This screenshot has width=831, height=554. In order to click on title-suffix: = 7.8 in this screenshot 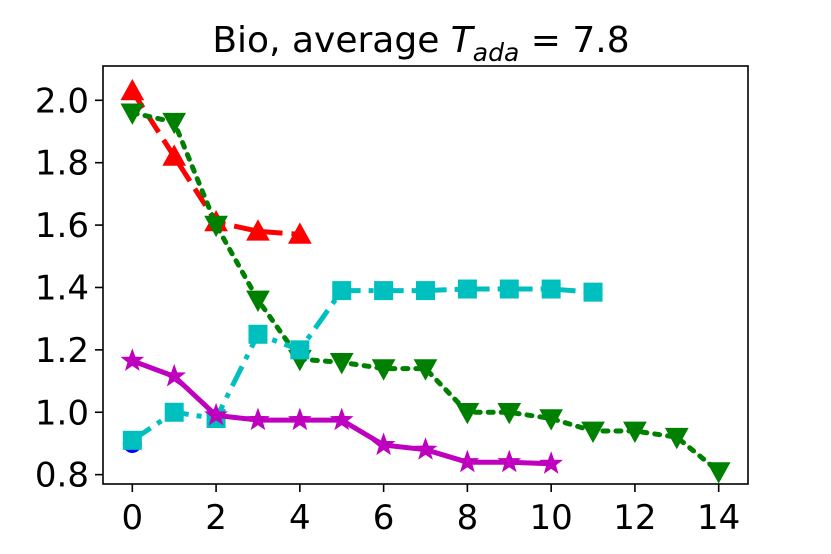, I will do `click(574, 40)`.